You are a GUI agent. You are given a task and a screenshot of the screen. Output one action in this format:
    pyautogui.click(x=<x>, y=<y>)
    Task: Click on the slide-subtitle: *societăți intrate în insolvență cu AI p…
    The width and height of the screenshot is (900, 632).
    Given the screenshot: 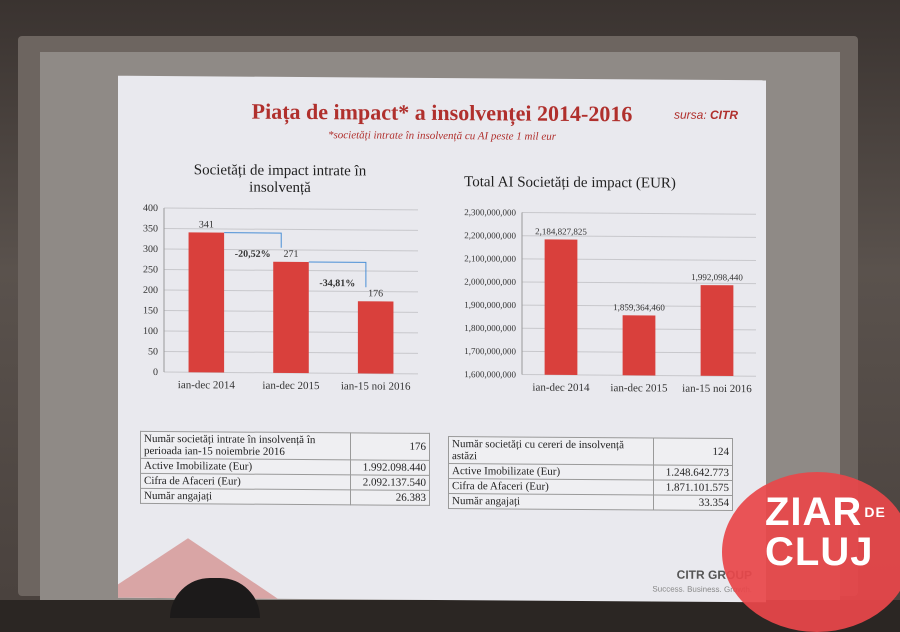 What is the action you would take?
    pyautogui.click(x=441, y=136)
    